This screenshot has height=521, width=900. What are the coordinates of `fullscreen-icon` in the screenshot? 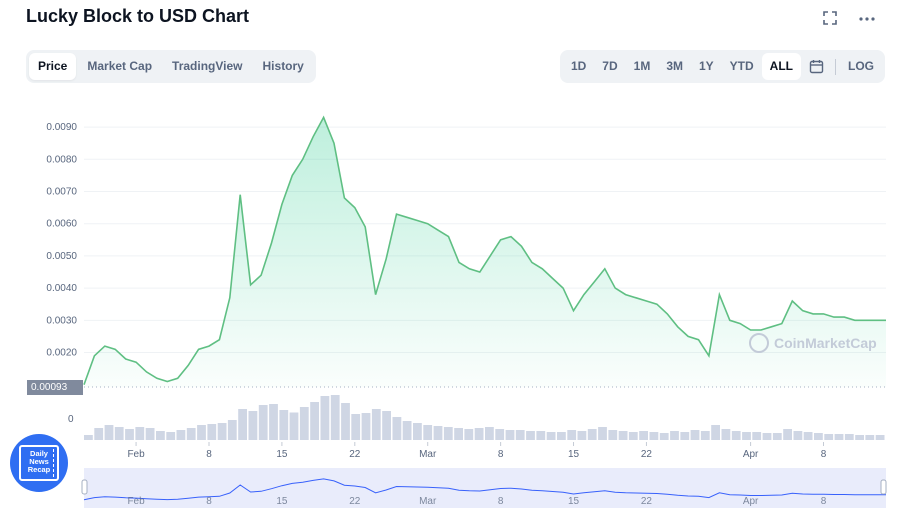 It's located at (830, 21).